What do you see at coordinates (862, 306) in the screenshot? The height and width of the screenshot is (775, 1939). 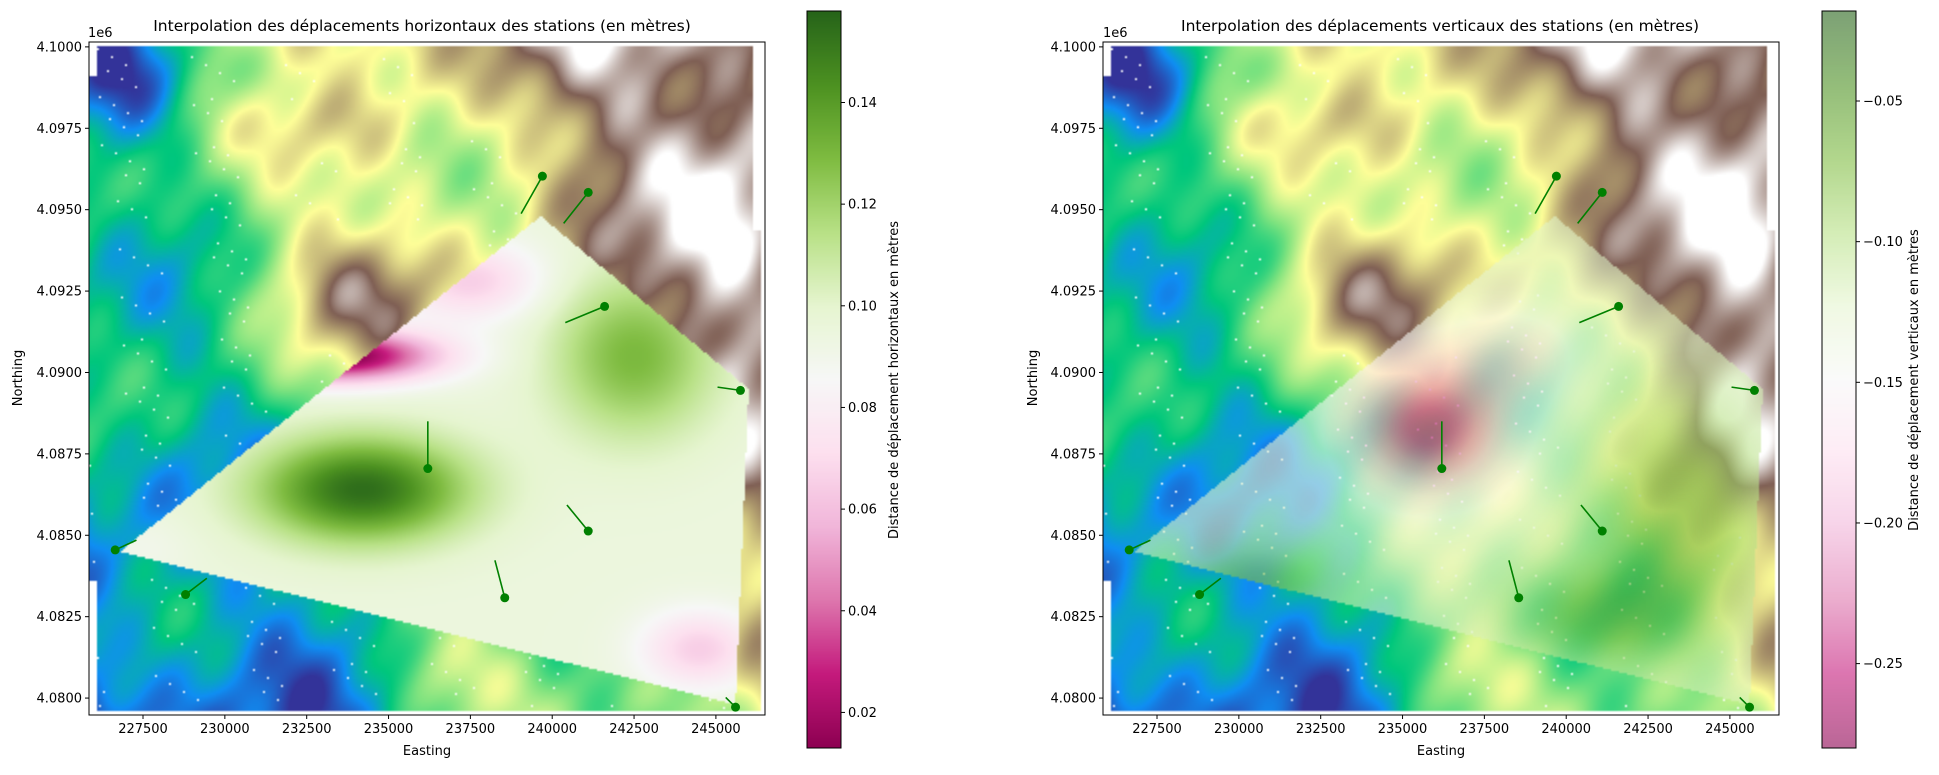 I see `colorbar-tick-label: 0.10` at bounding box center [862, 306].